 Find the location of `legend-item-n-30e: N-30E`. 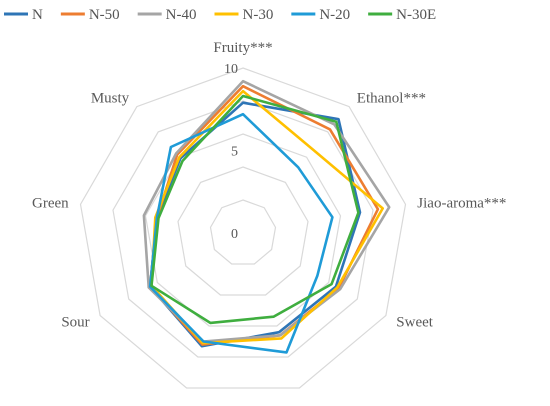

legend-item-n-30e: N-30E is located at coordinates (402, 15).